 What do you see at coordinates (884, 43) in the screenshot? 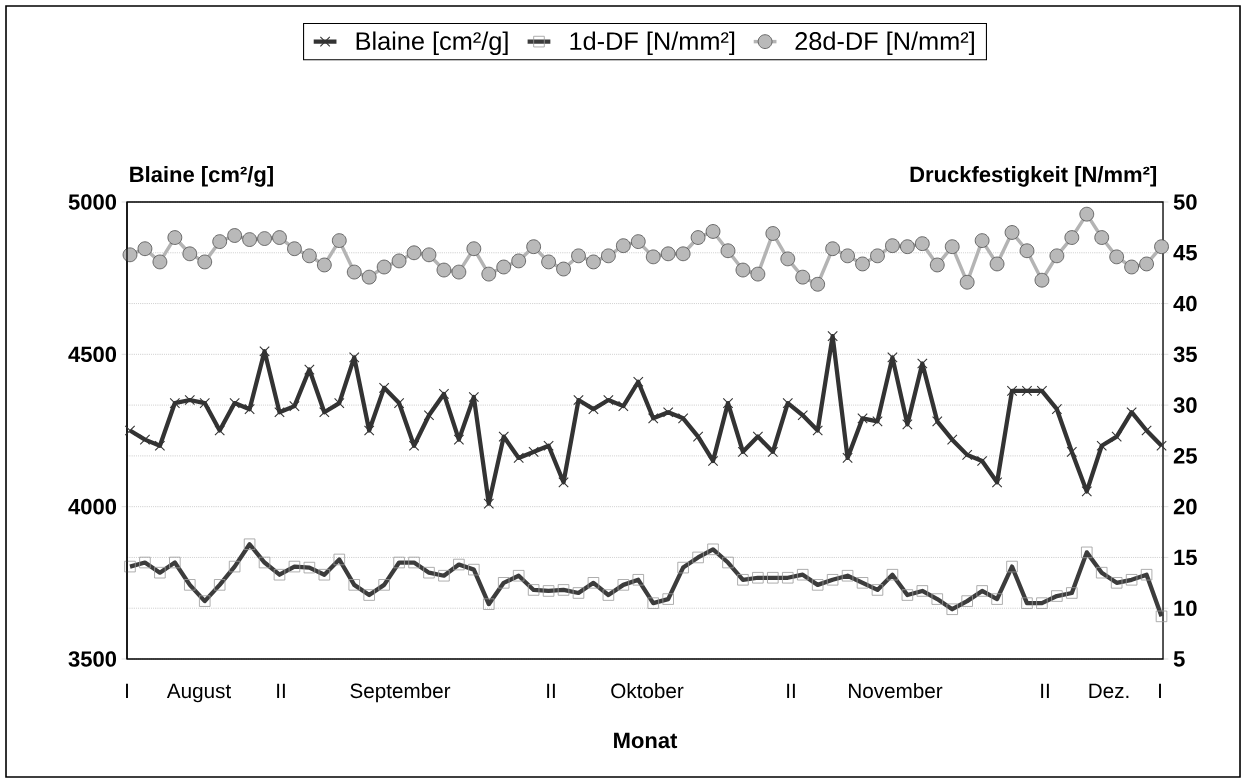
I see `legend-label: 28d-DF [N/mm²]` at bounding box center [884, 43].